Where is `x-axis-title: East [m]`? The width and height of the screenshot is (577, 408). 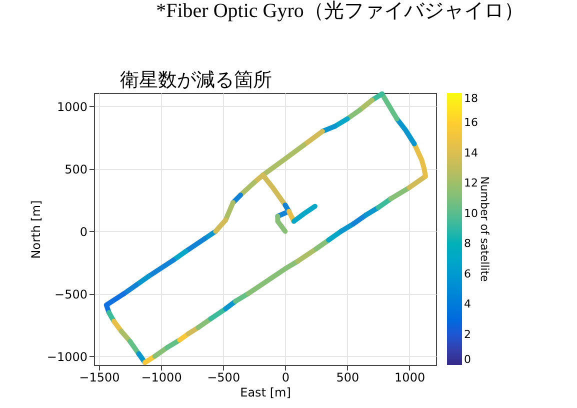
x-axis-title: East [m] is located at coordinates (265, 393).